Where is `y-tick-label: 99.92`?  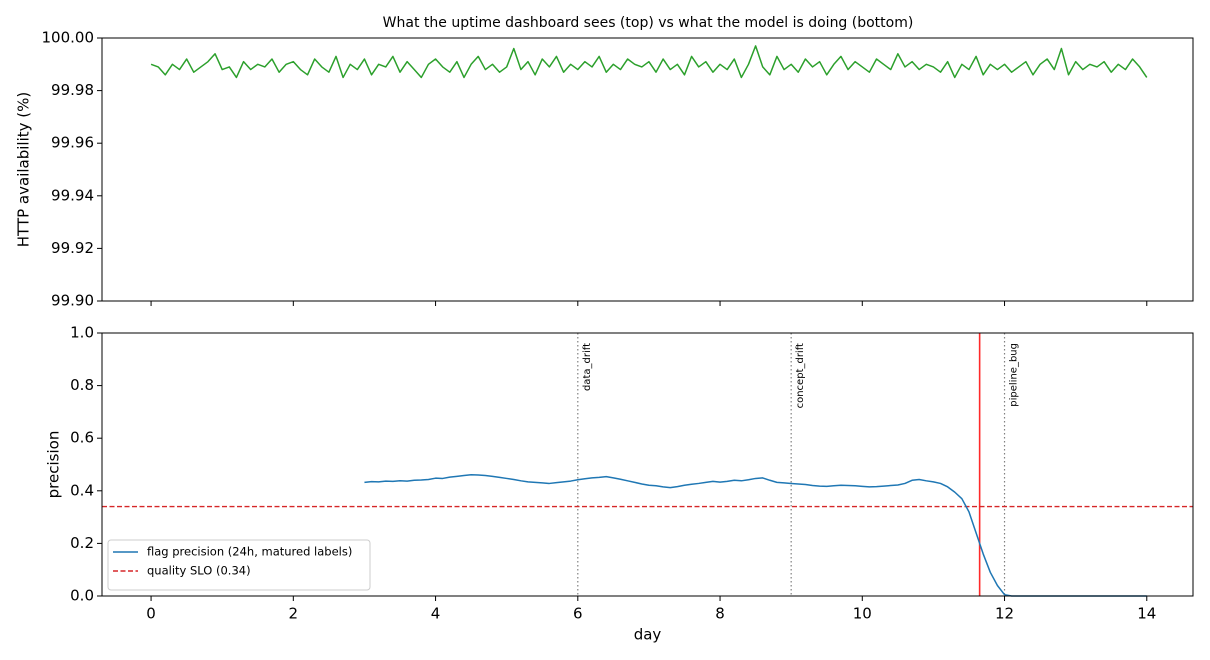 y-tick-label: 99.92 is located at coordinates (72, 248).